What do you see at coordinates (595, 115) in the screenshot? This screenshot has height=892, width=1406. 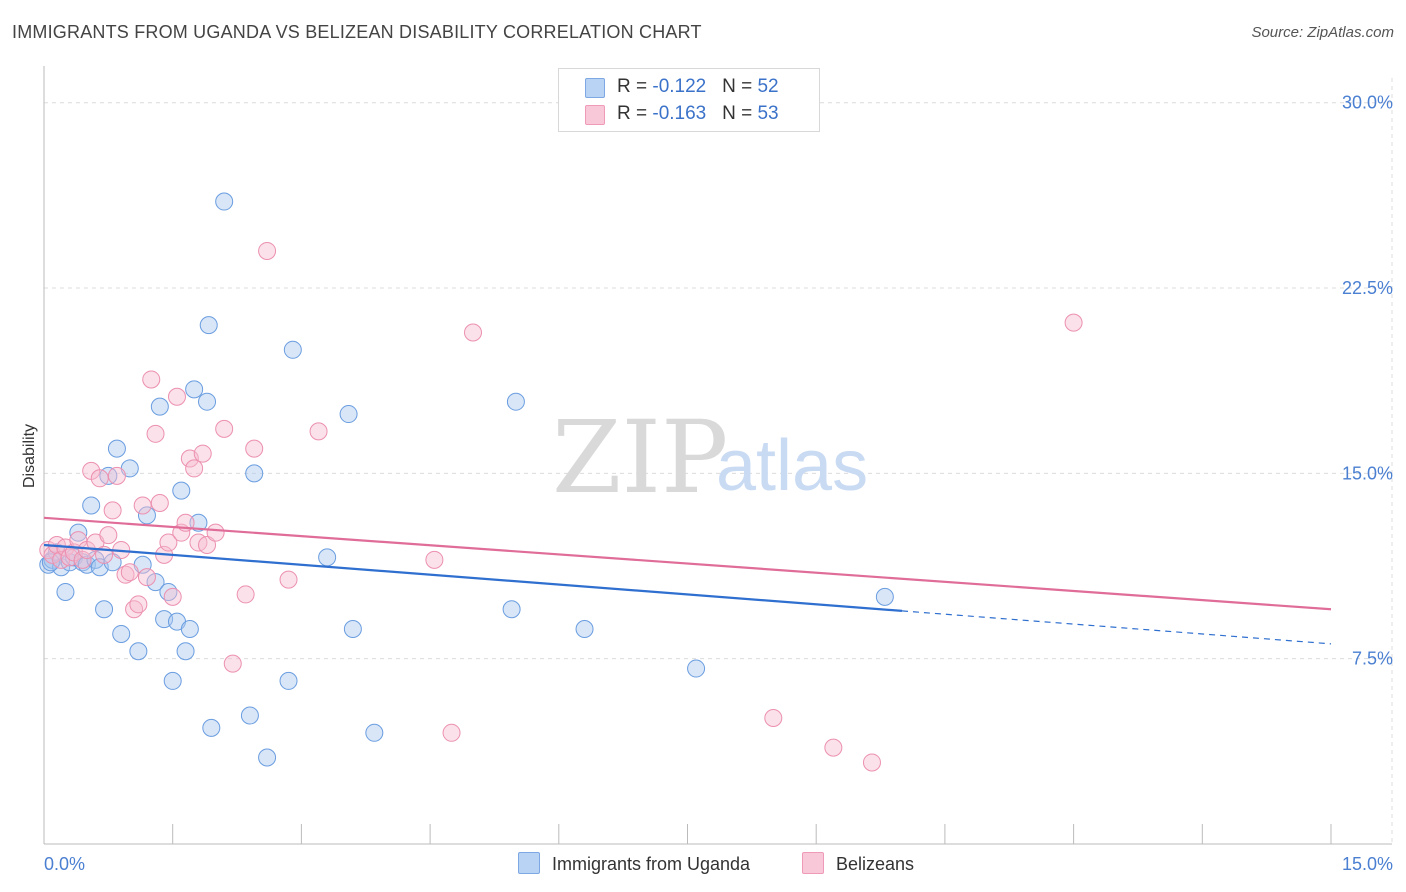 I see `belize-swatch` at bounding box center [595, 115].